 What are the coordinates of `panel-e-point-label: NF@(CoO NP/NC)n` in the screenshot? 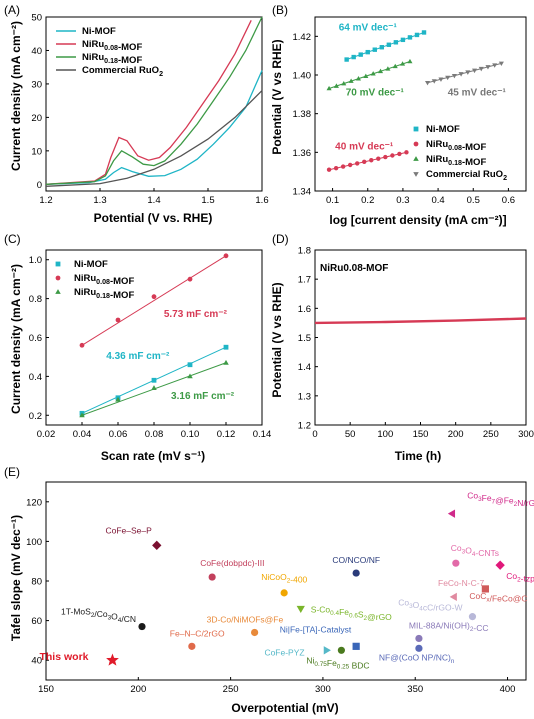 It's located at (417, 658).